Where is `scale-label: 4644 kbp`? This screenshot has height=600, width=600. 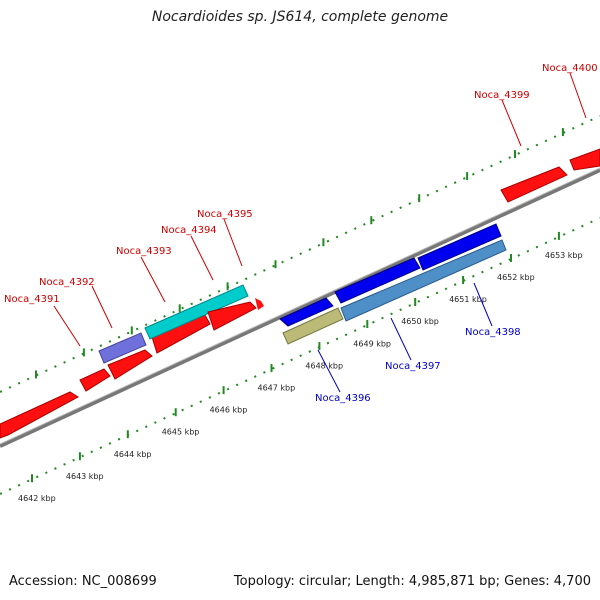 scale-label: 4644 kbp is located at coordinates (133, 454).